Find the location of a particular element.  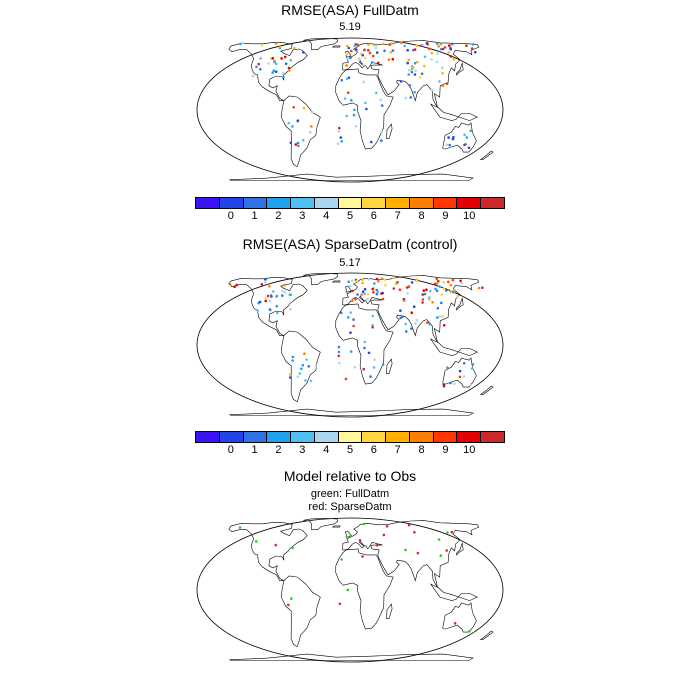

colorbar-tick-label: 1 is located at coordinates (254, 450).